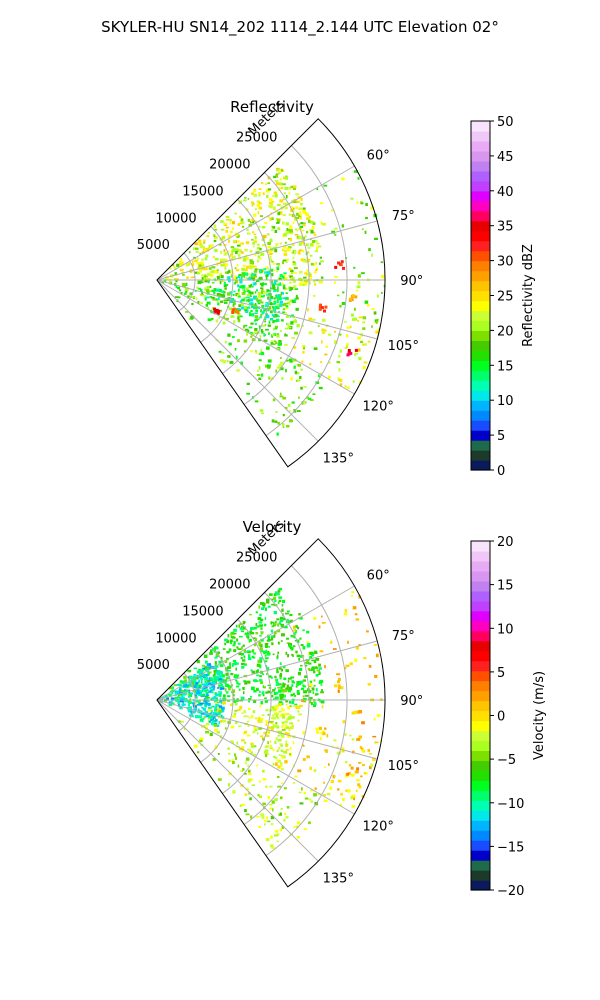  I want to click on range-tick-label: 5000, so click(153, 665).